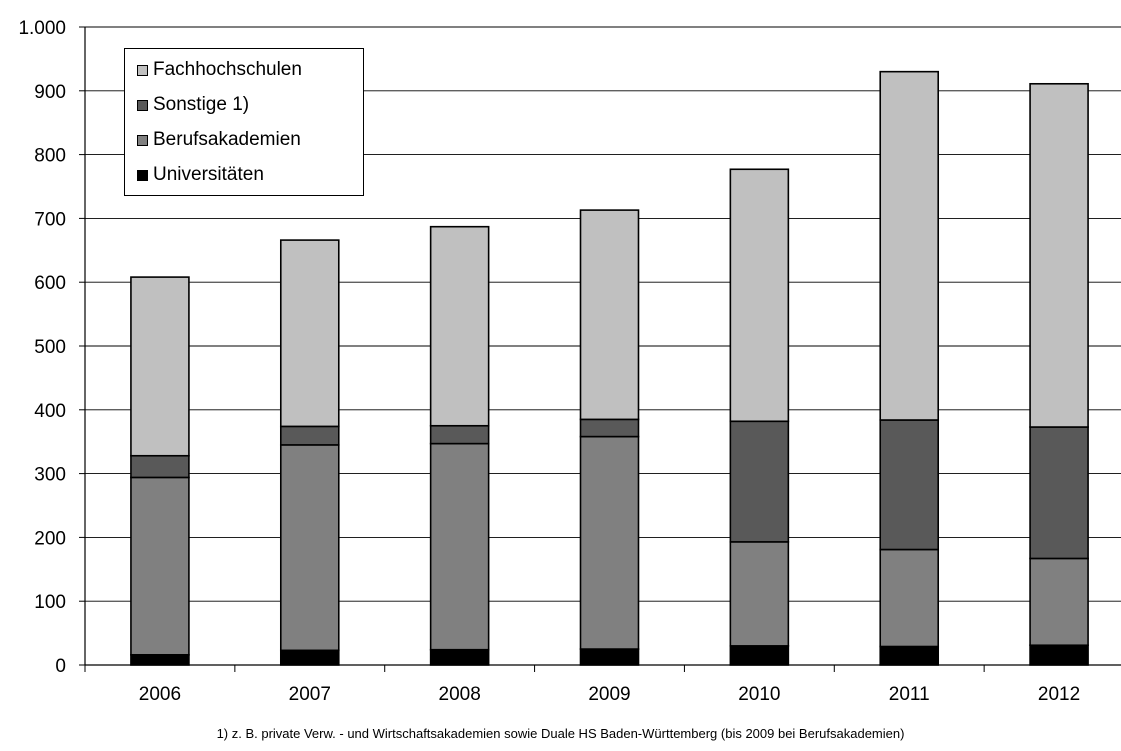 This screenshot has width=1121, height=751. I want to click on bar-sonstige-1-2006, so click(160, 466).